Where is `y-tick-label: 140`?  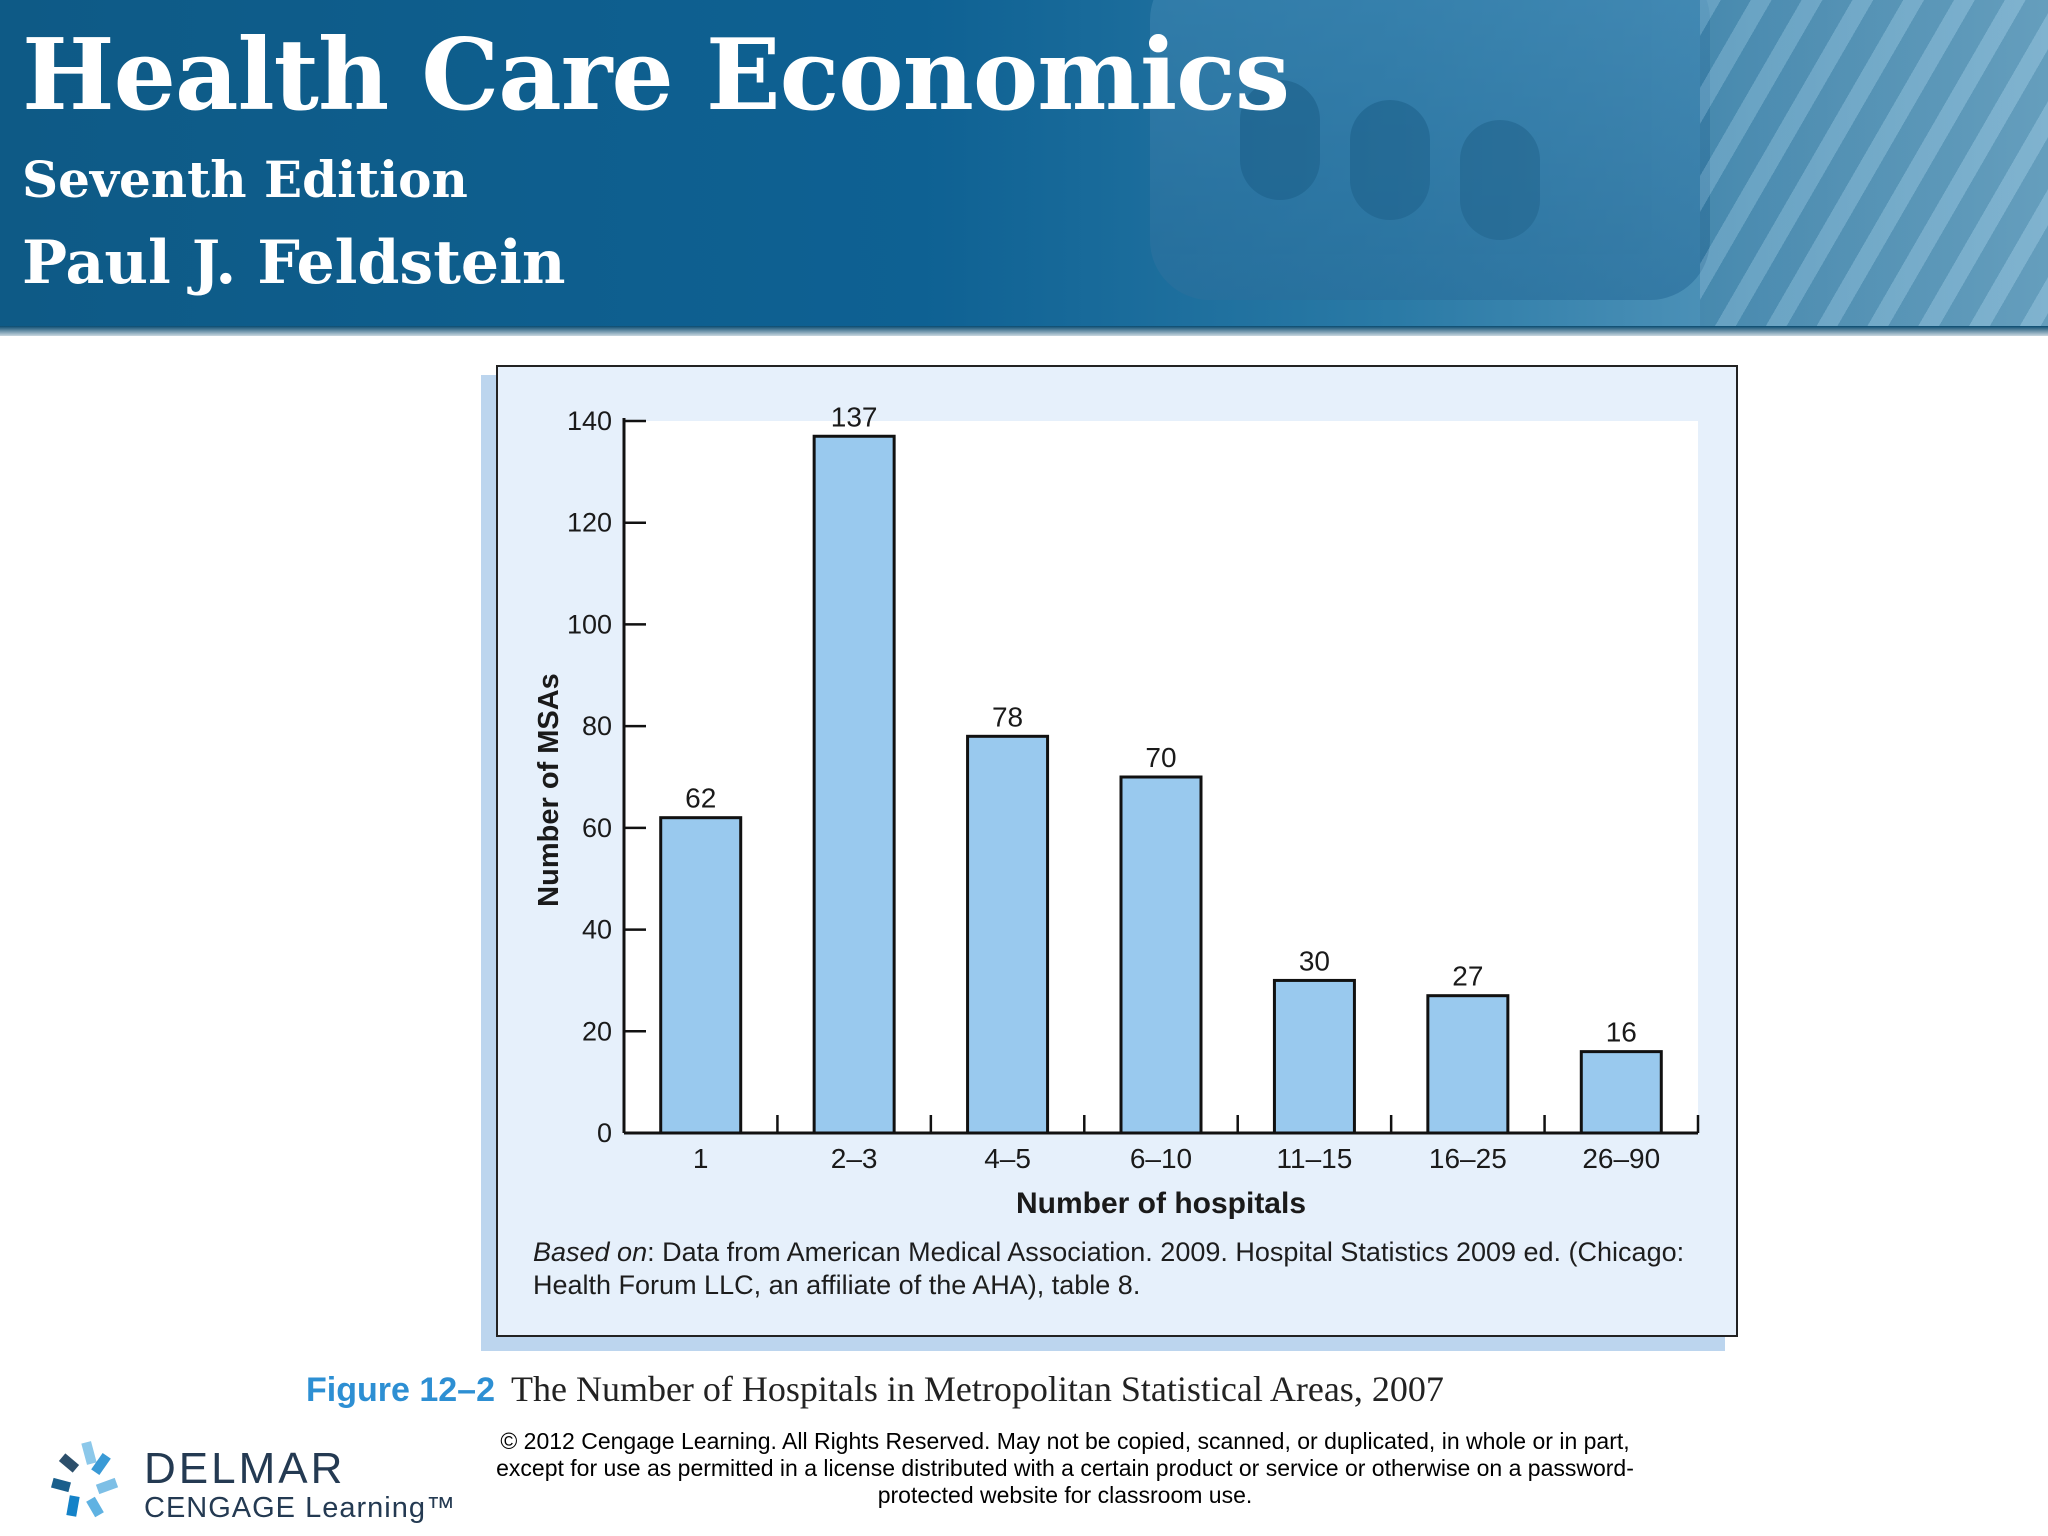 y-tick-label: 140 is located at coordinates (589, 421).